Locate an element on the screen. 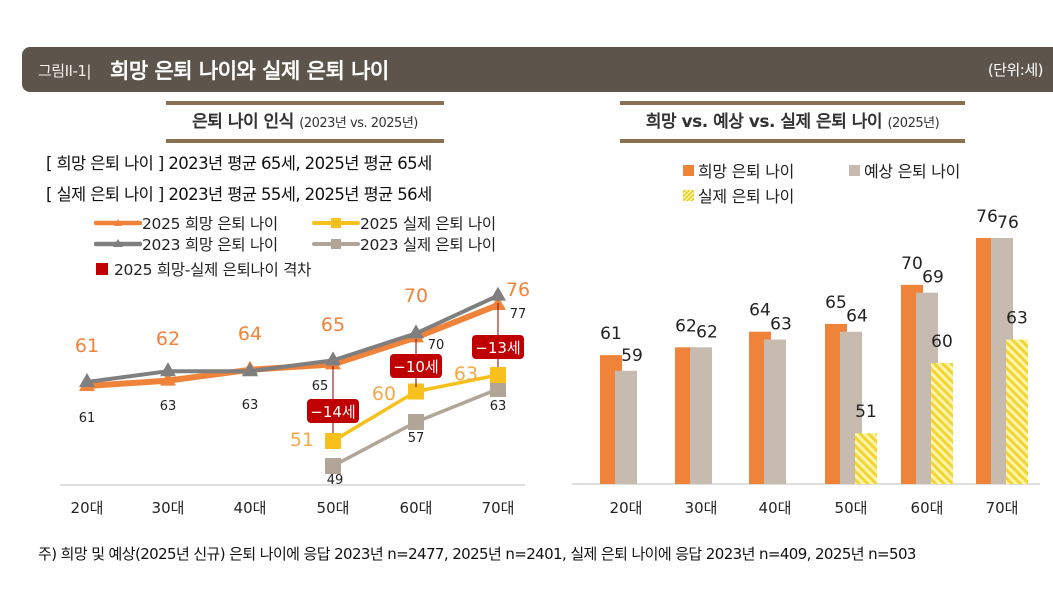 This screenshot has width=1053, height=598. legend-label: 2023 희망 은퇴 나이 is located at coordinates (210, 245).